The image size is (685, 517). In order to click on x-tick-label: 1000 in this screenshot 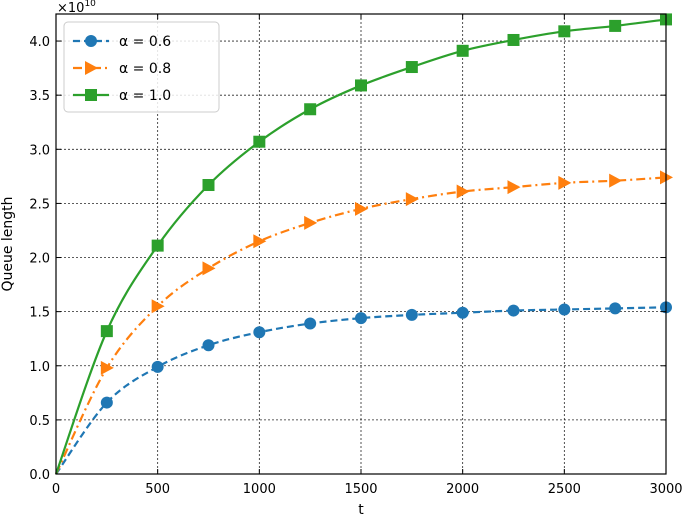, I will do `click(259, 489)`.